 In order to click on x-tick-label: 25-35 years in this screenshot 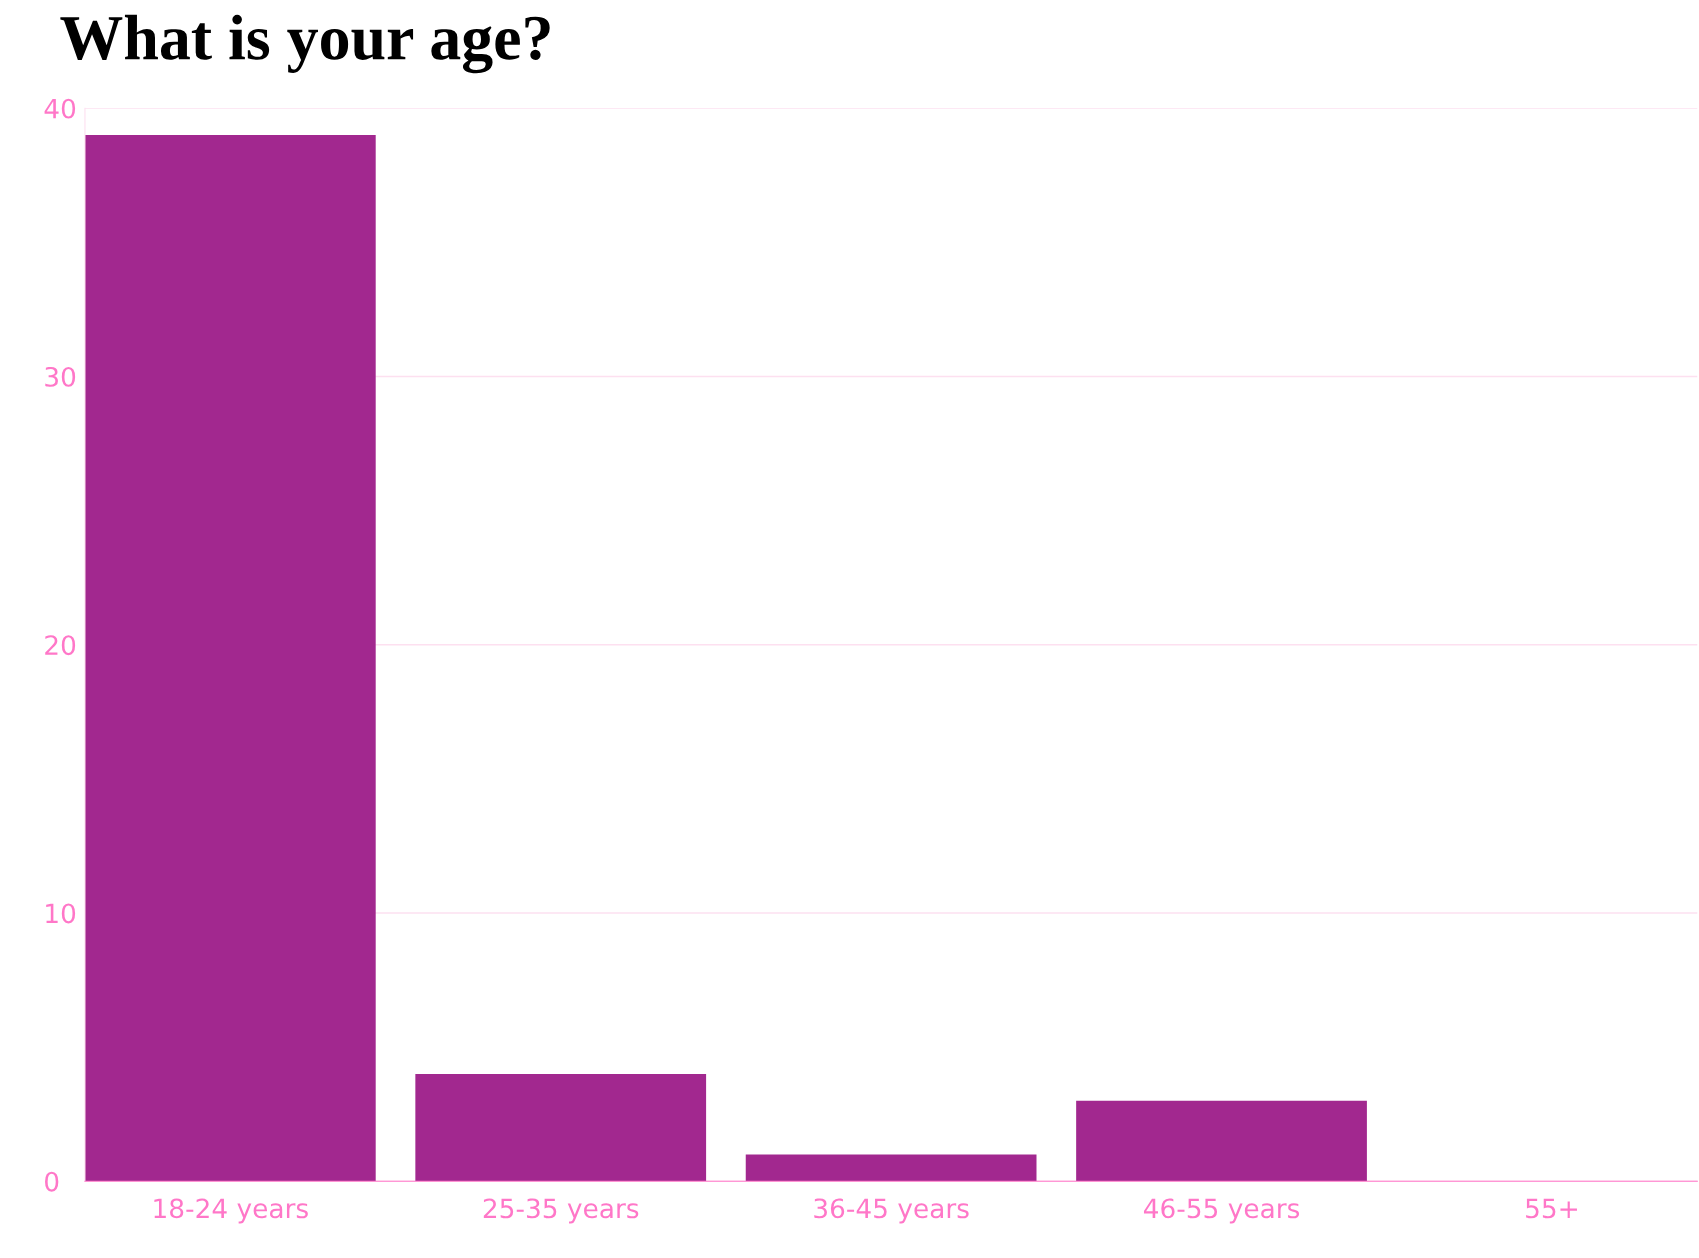, I will do `click(561, 1211)`.